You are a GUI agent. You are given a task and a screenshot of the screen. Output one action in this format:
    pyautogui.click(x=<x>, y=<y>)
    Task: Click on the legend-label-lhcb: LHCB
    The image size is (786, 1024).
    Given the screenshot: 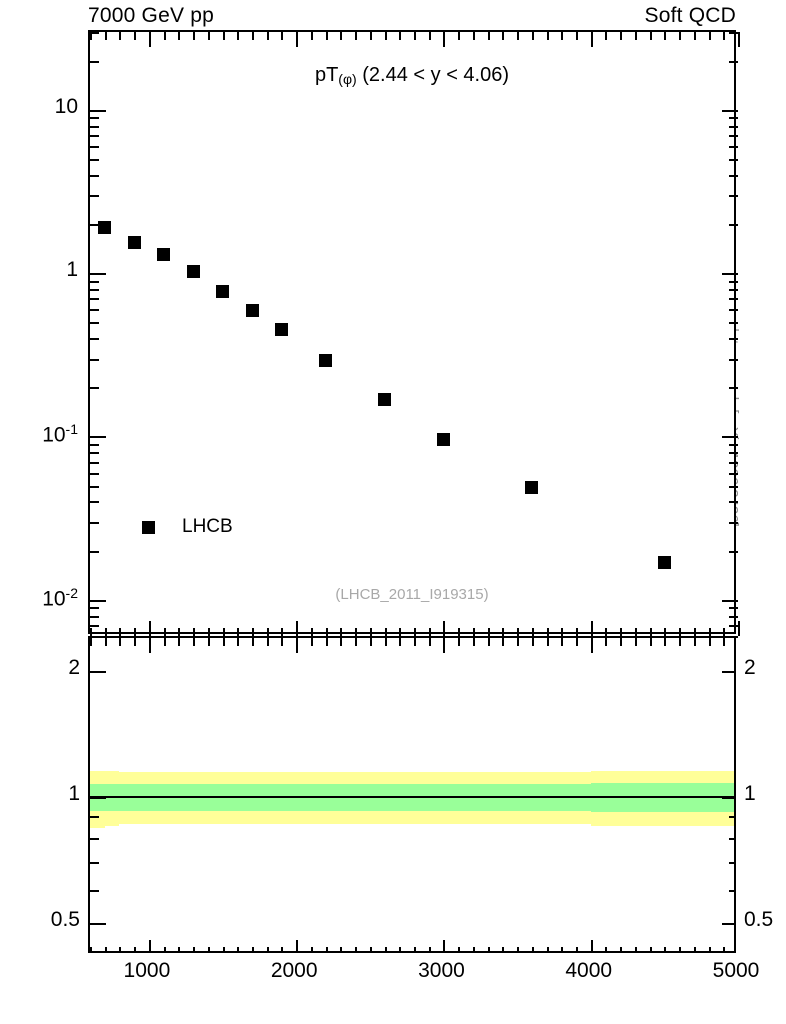 What is the action you would take?
    pyautogui.click(x=207, y=526)
    